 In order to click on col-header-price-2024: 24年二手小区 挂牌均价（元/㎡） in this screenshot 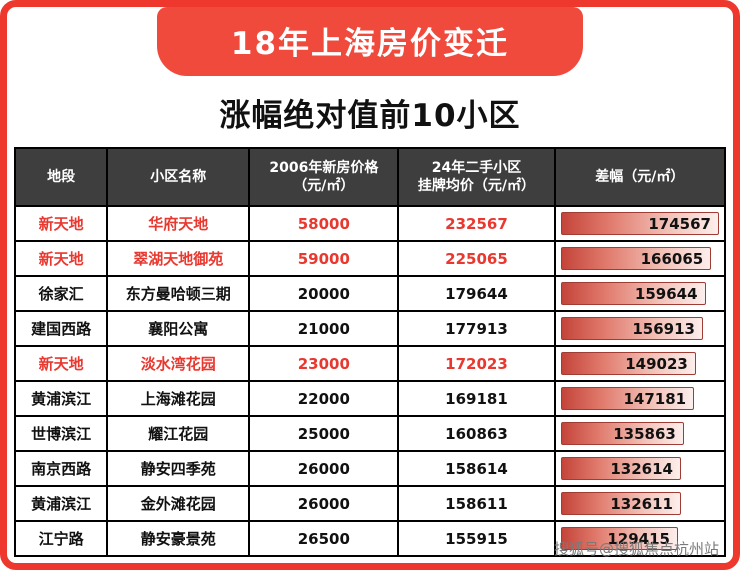, I will do `click(476, 177)`.